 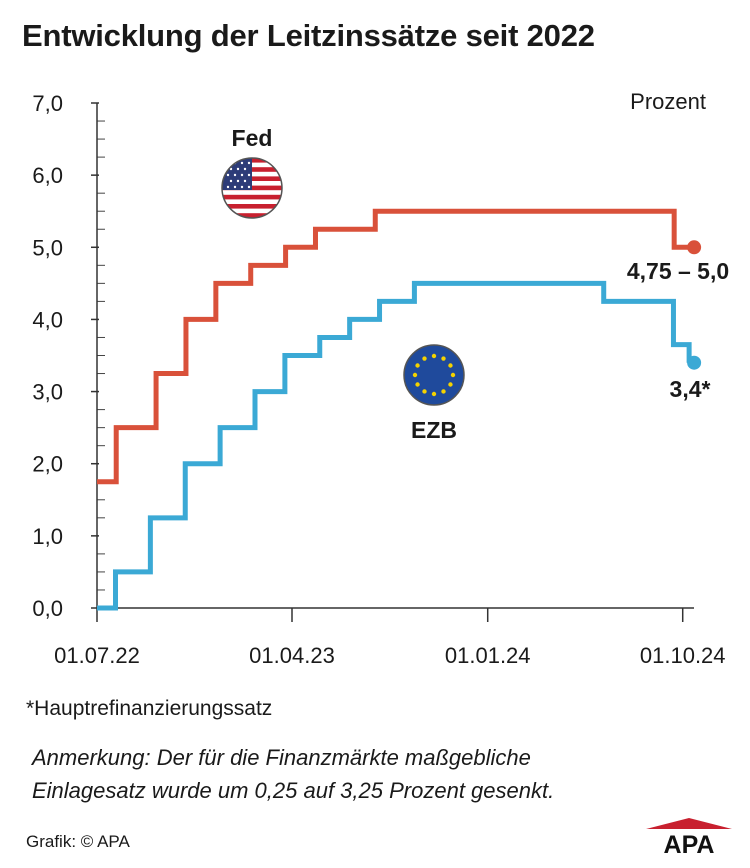 I want to click on footnote: *Hauptrefinanzierungssatz, so click(x=149, y=708).